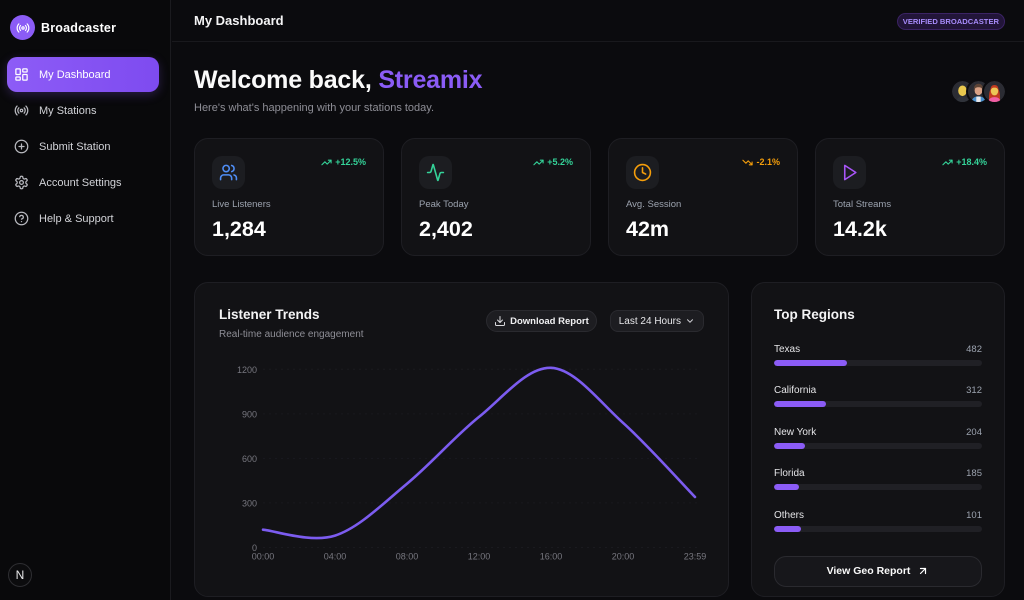  I want to click on svg-text: 900, so click(249, 414).